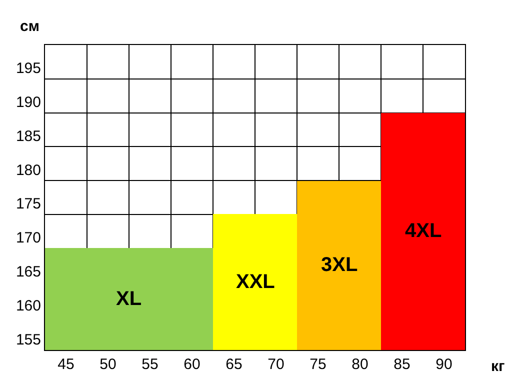 This screenshot has height=386, width=532. I want to click on y-tick-label: 170, so click(28, 238).